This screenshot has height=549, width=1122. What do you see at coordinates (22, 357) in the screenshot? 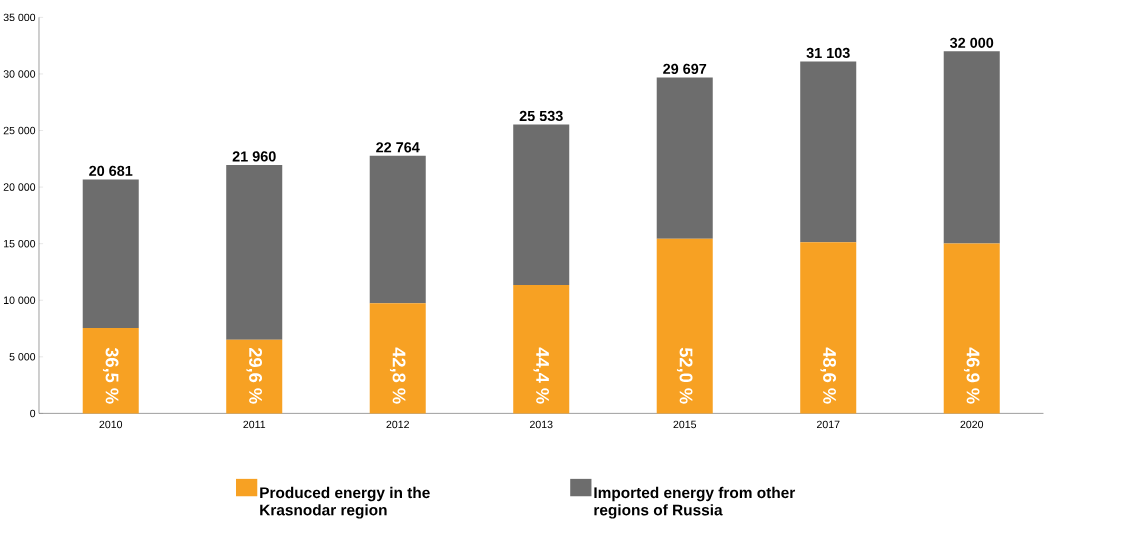
I see `y-tick-label: 5 000` at bounding box center [22, 357].